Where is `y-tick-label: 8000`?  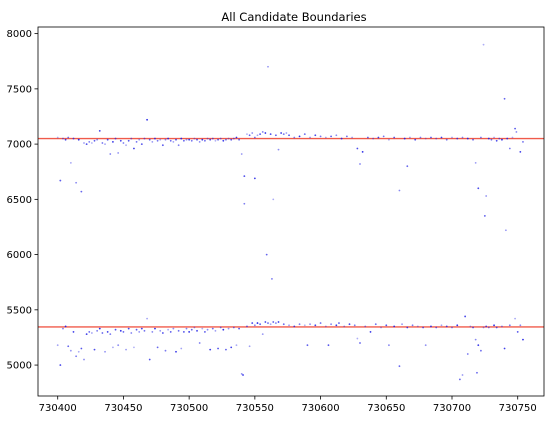 y-tick-label: 8000 is located at coordinates (19, 34).